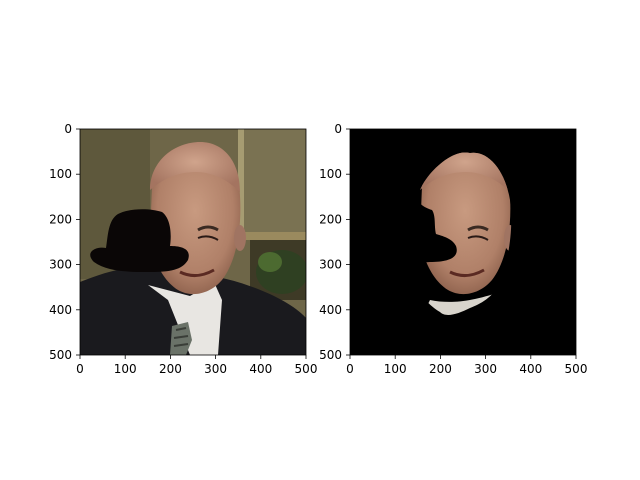 Image resolution: width=640 pixels, height=480 pixels. Describe the element at coordinates (196, 365) in the screenshot. I see `left-x-axis: 0 100 200 300 400 500` at that location.